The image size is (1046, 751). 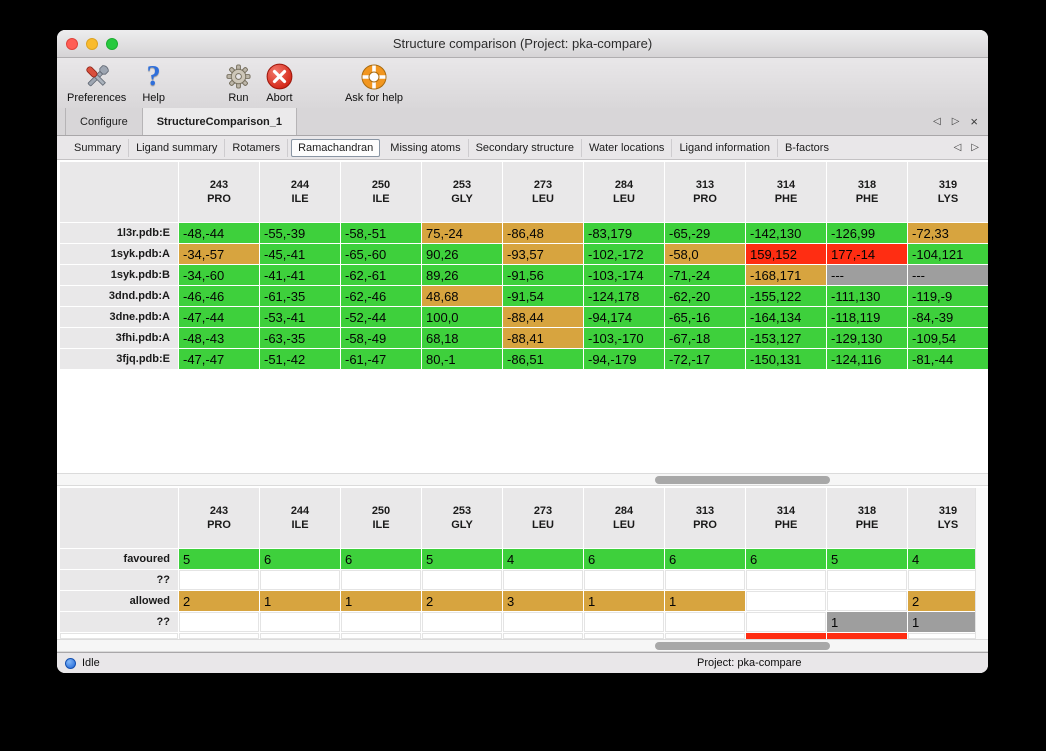 I want to click on ramachandran-cell: -62,-20, so click(x=705, y=296).